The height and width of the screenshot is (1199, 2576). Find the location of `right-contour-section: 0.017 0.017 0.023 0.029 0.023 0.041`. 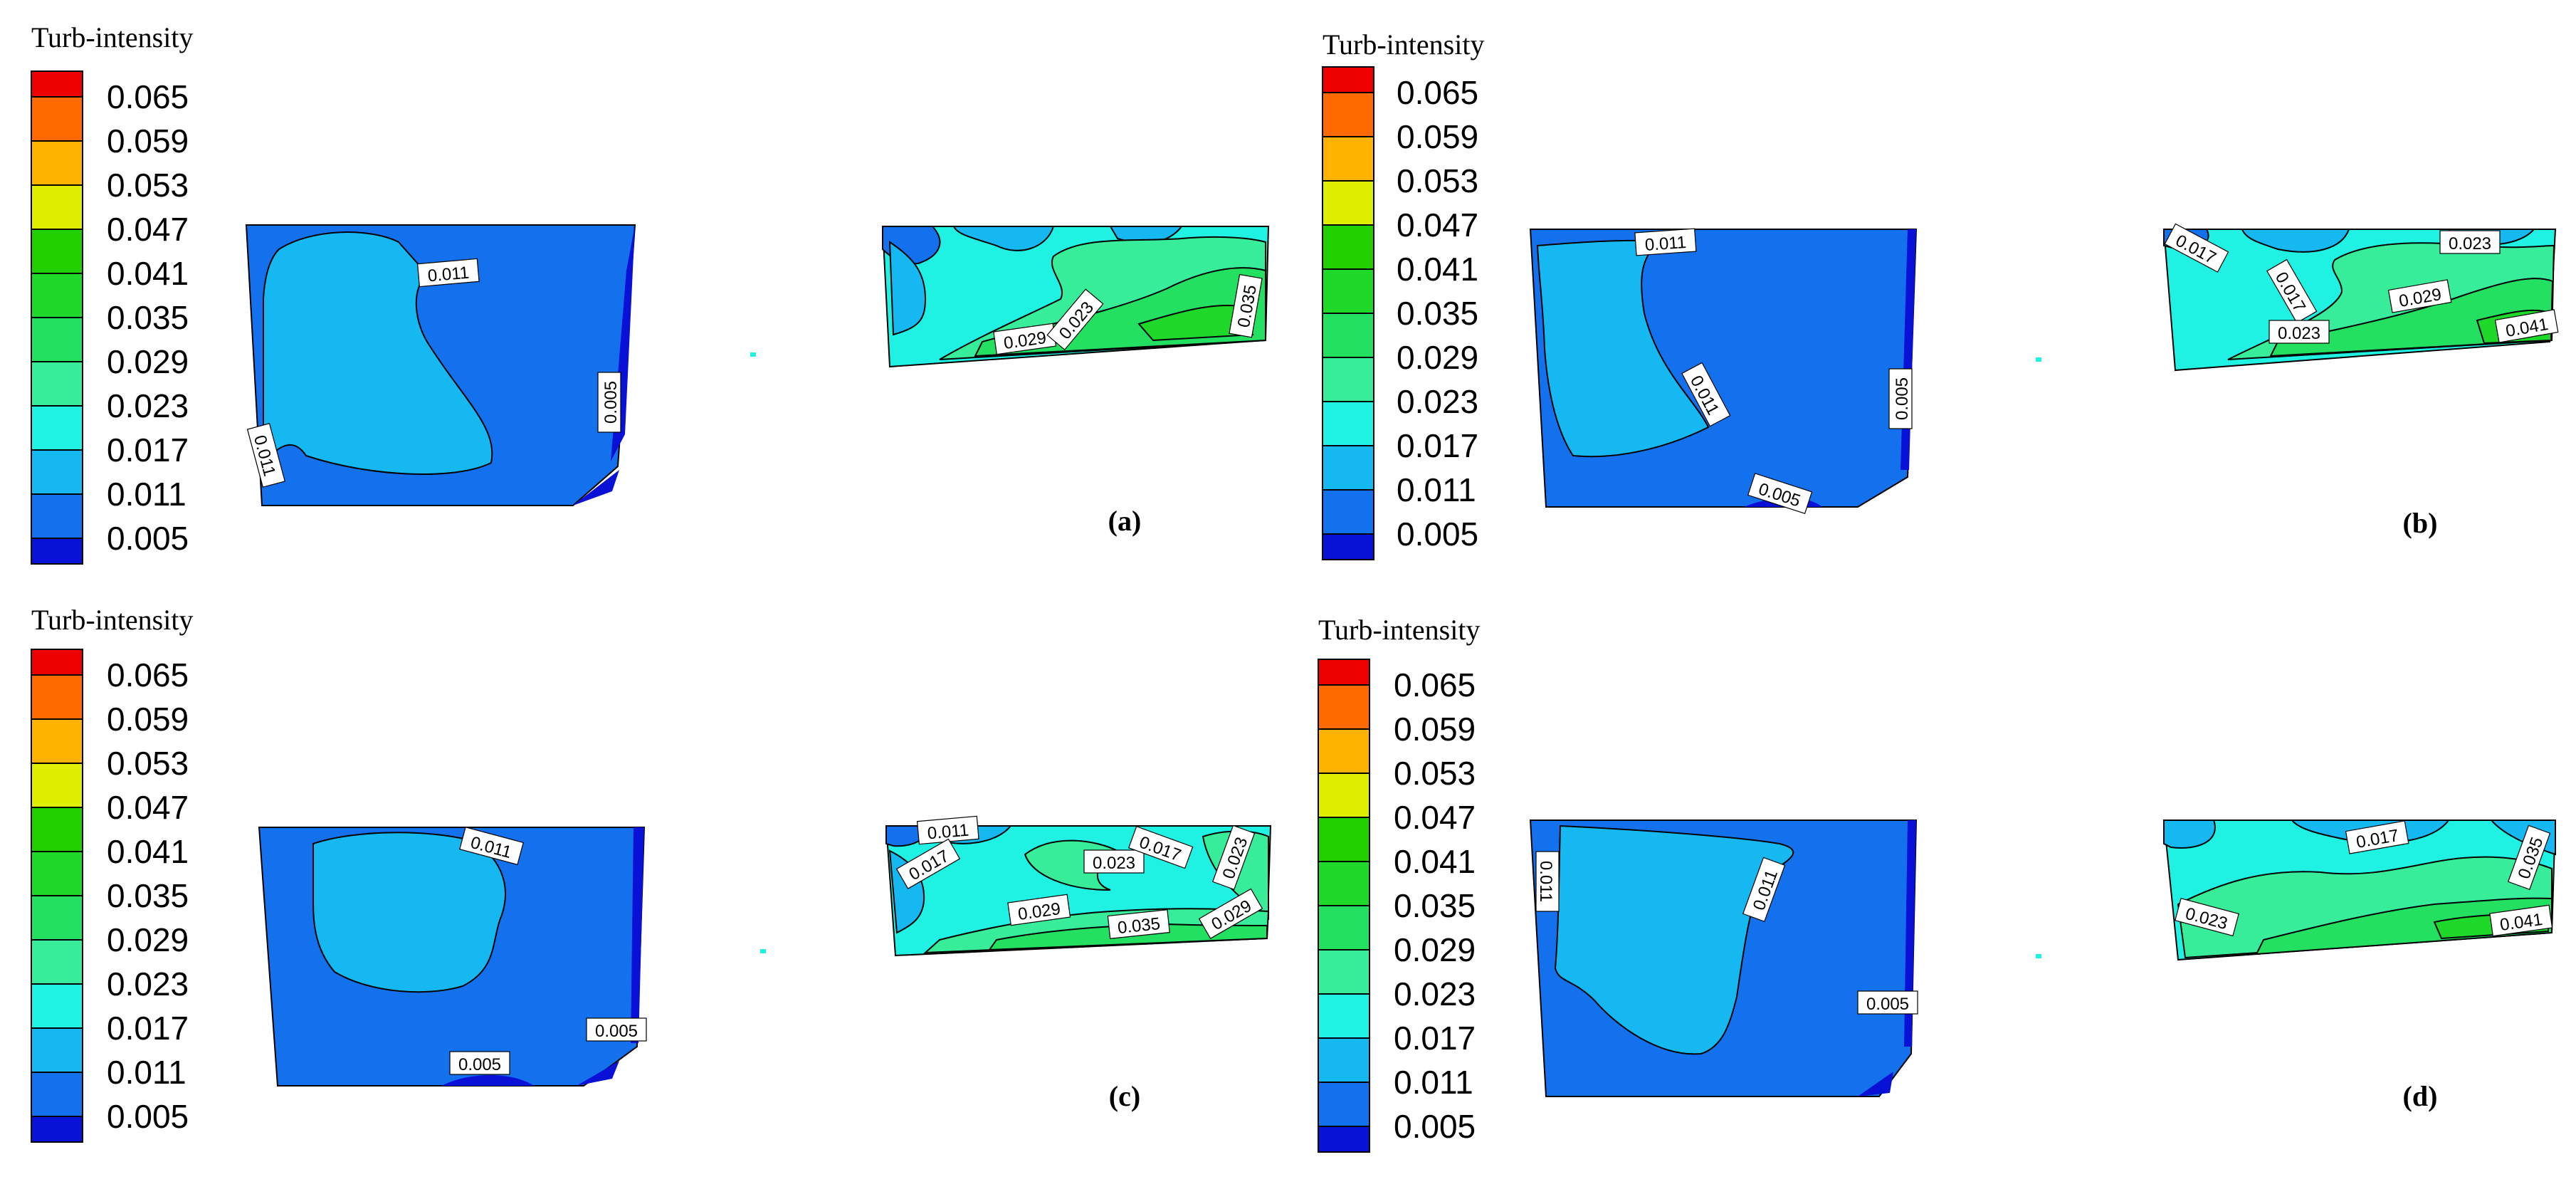

right-contour-section: 0.017 0.017 0.023 0.029 0.023 0.041 is located at coordinates (2360, 297).